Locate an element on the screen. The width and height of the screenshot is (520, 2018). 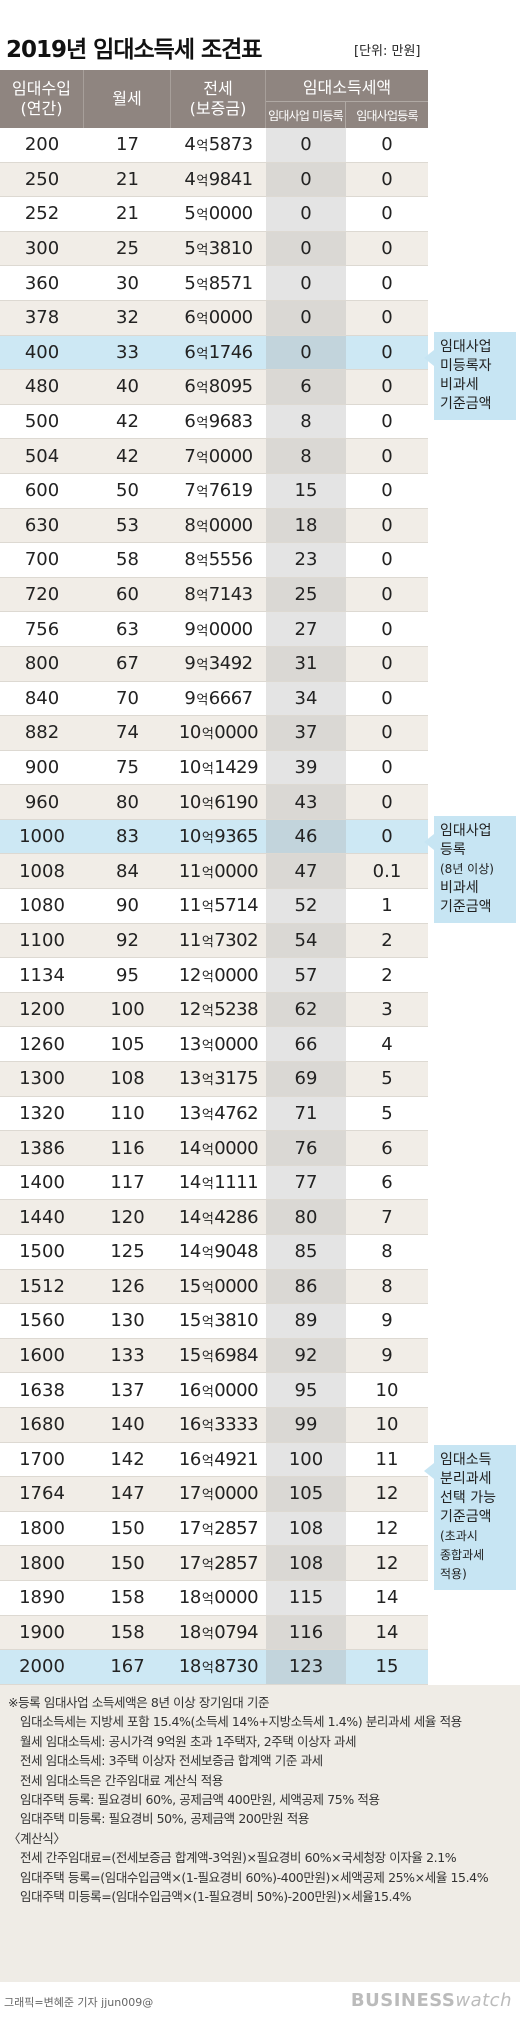
header-rent-income-line2: (연간) is located at coordinates (41, 108).